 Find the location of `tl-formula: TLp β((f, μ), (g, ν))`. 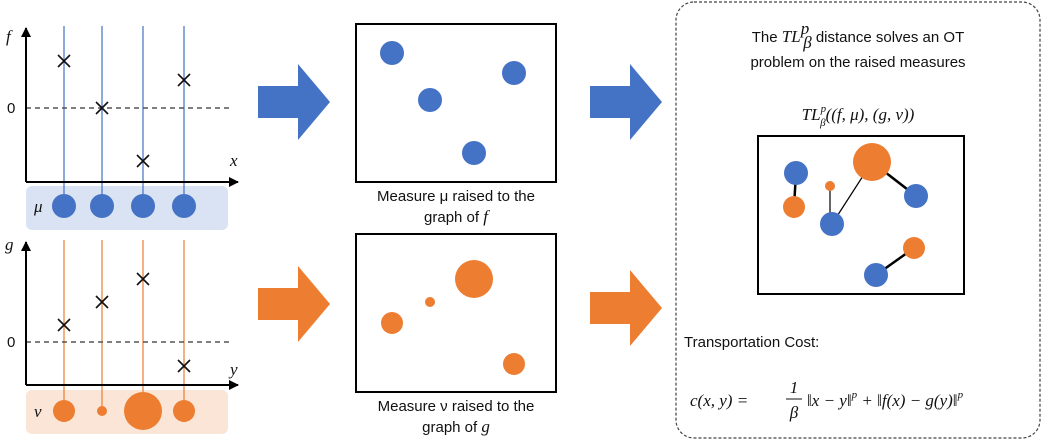

tl-formula: TLp β((f, μ), (g, ν)) is located at coordinates (858, 116).